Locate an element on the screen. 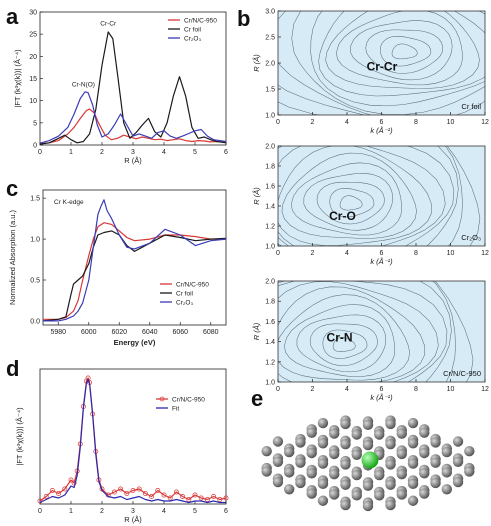  contour-background is located at coordinates (381, 331).